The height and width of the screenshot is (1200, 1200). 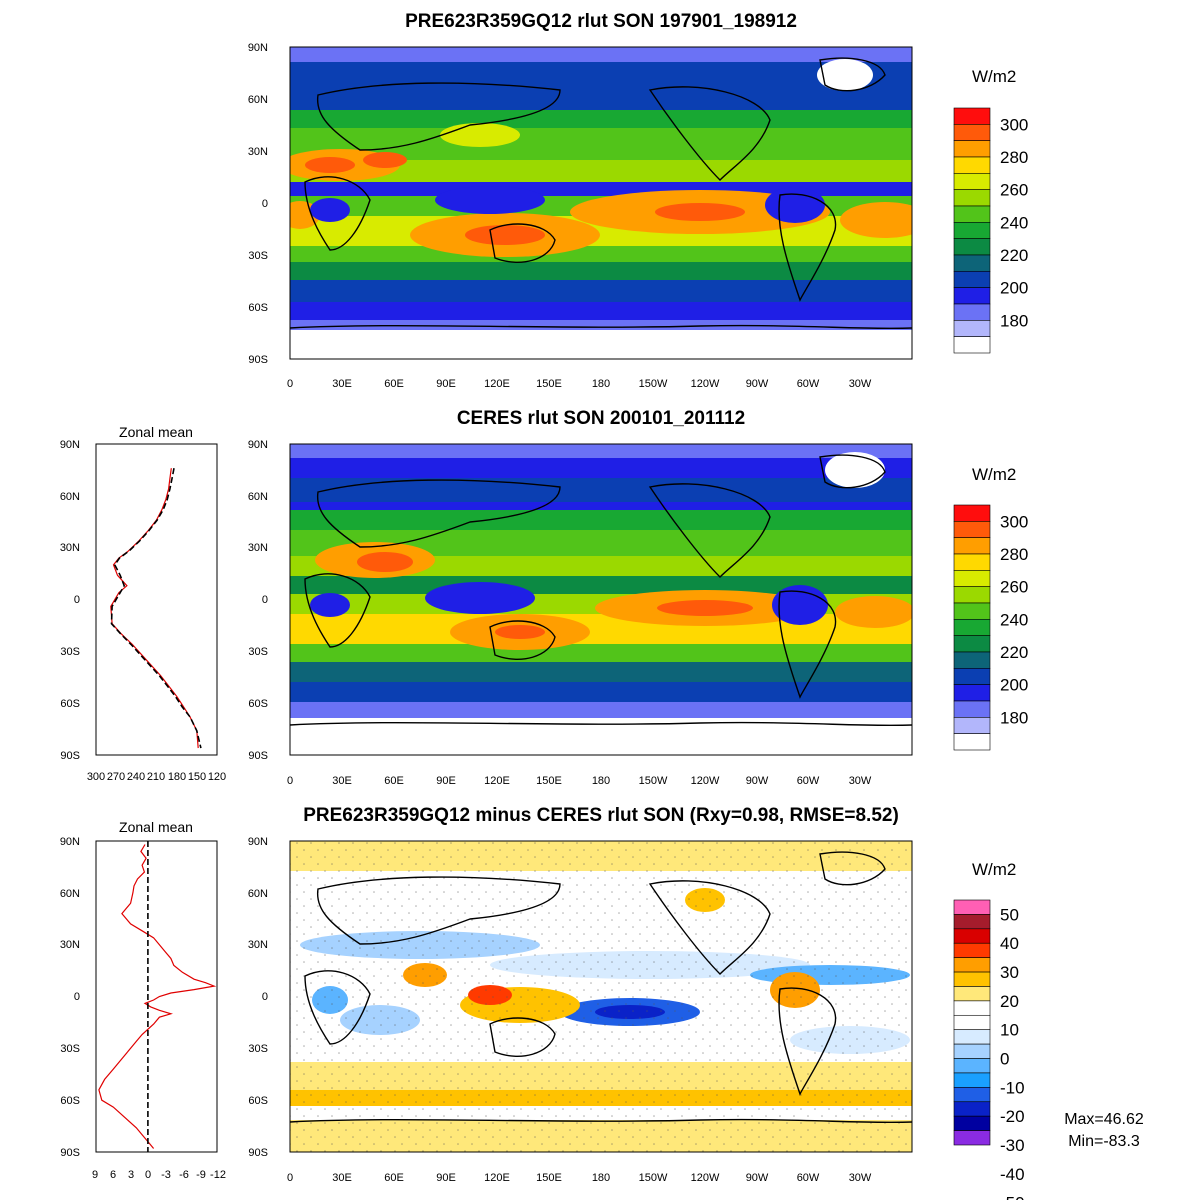 I want to click on zonal-mean-series, so click(x=156, y=608).